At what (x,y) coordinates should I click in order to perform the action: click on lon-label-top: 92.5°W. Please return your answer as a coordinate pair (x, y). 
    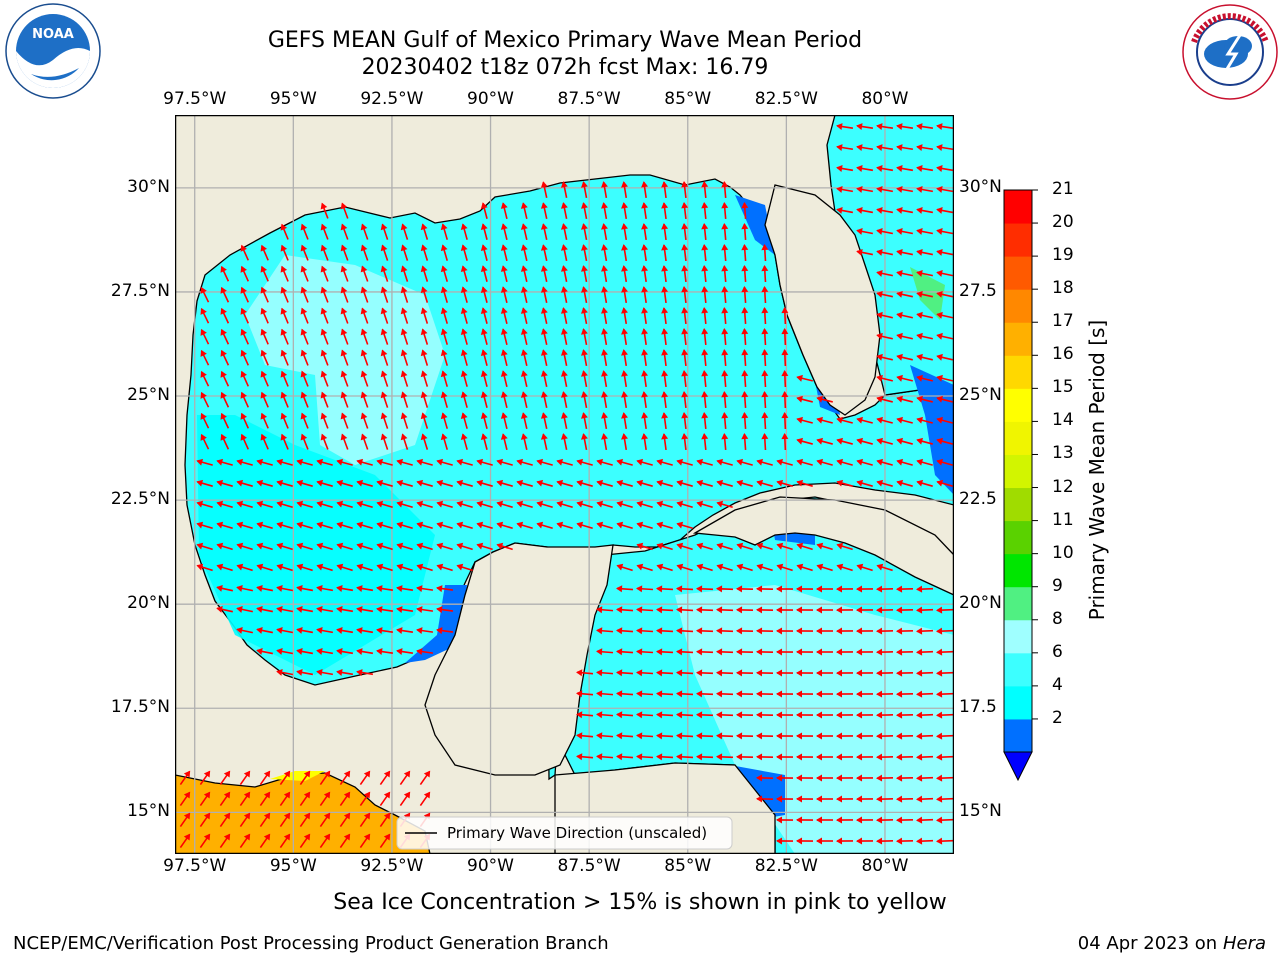
    Looking at the image, I should click on (392, 99).